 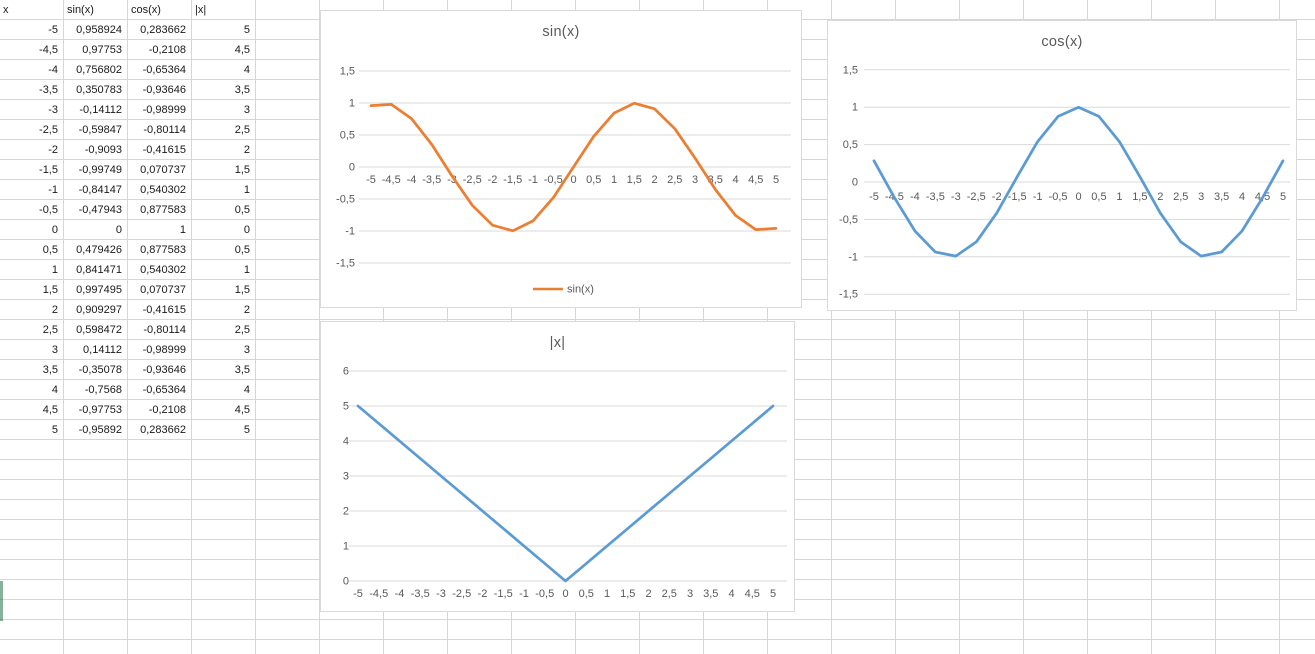 What do you see at coordinates (48, 130) in the screenshot?
I see `table-cell: -2,5` at bounding box center [48, 130].